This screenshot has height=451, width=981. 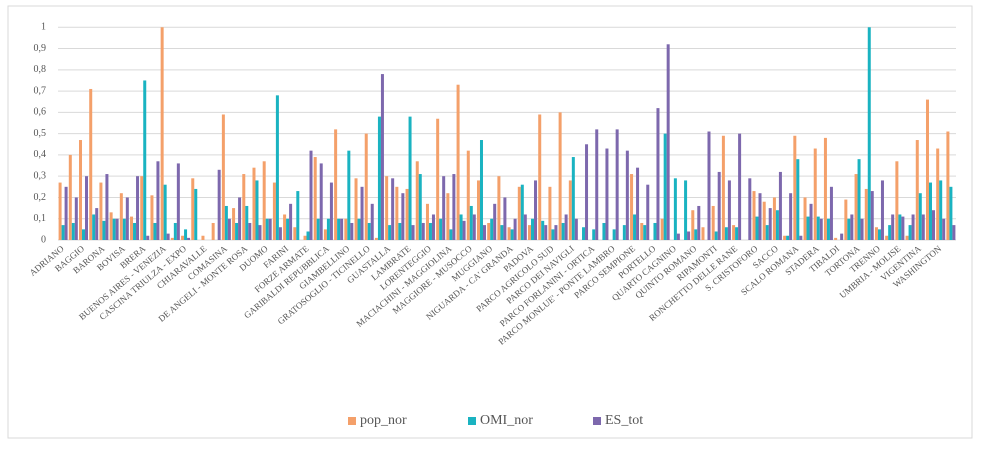 What do you see at coordinates (40, 175) in the screenshot?
I see `y-tick-label: 0,3` at bounding box center [40, 175].